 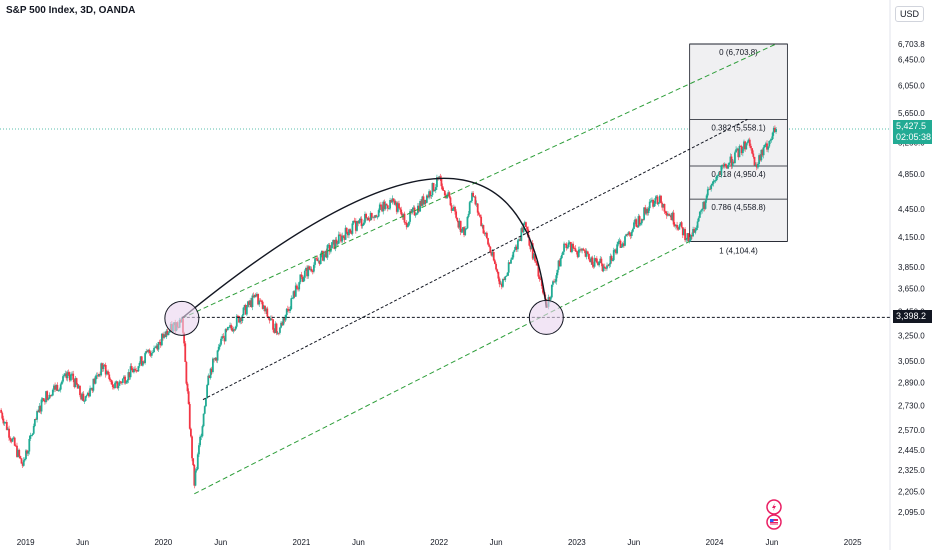 I want to click on price-tick: 2,570.0, so click(x=911, y=430).